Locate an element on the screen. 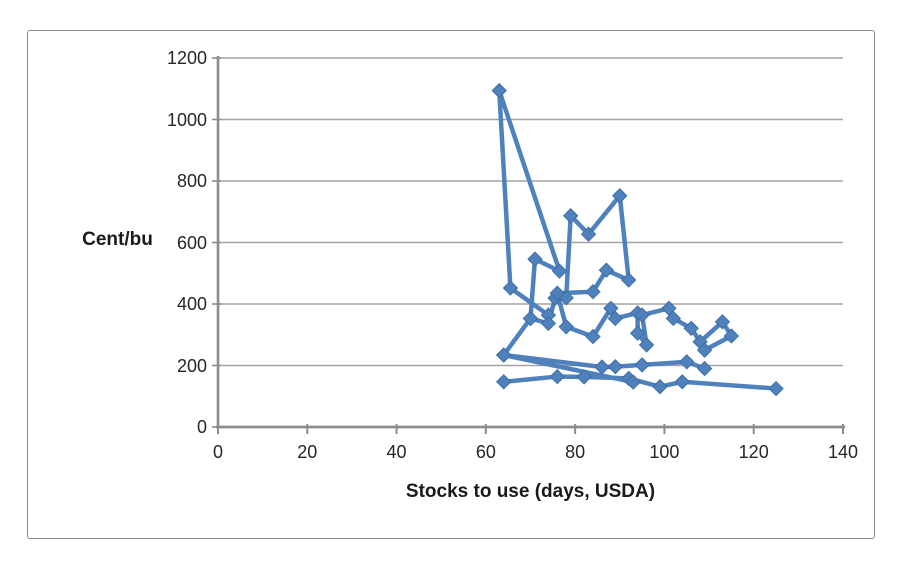  x-axis-title: Stocks to use (days, USDA) is located at coordinates (530, 491).